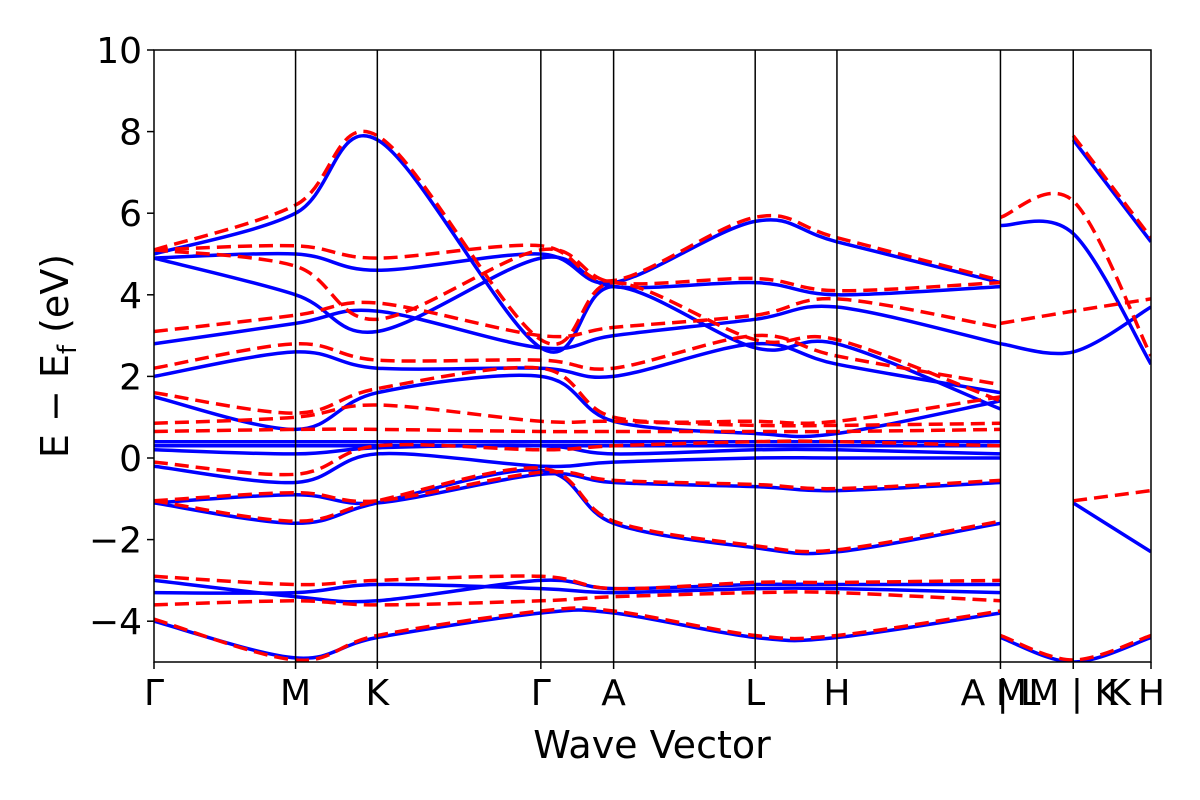 The image size is (1200, 800). I want to click on y-axis-label: E − Ef (eV), so click(58, 356).